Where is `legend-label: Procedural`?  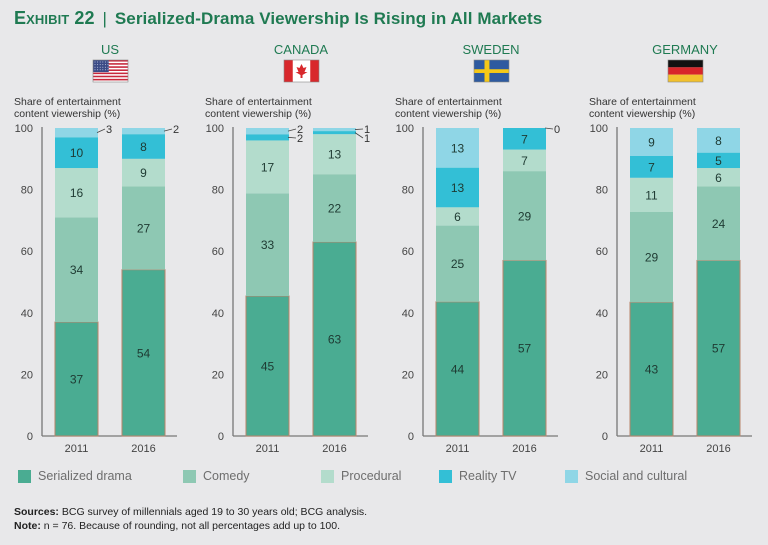 legend-label: Procedural is located at coordinates (371, 476).